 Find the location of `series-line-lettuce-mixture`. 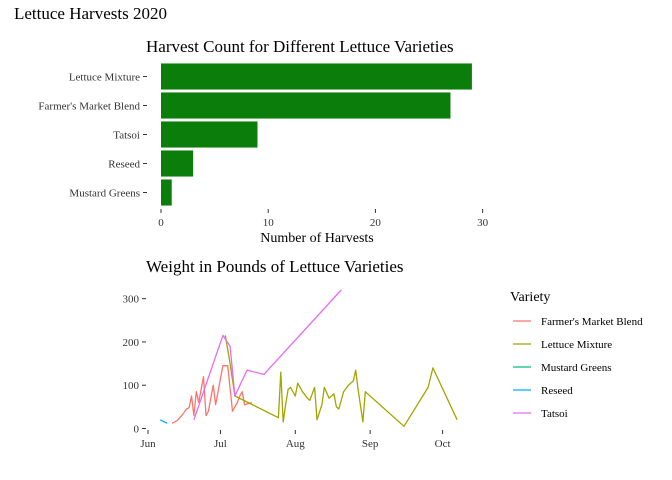

series-line-lettuce-mixture is located at coordinates (341, 381).